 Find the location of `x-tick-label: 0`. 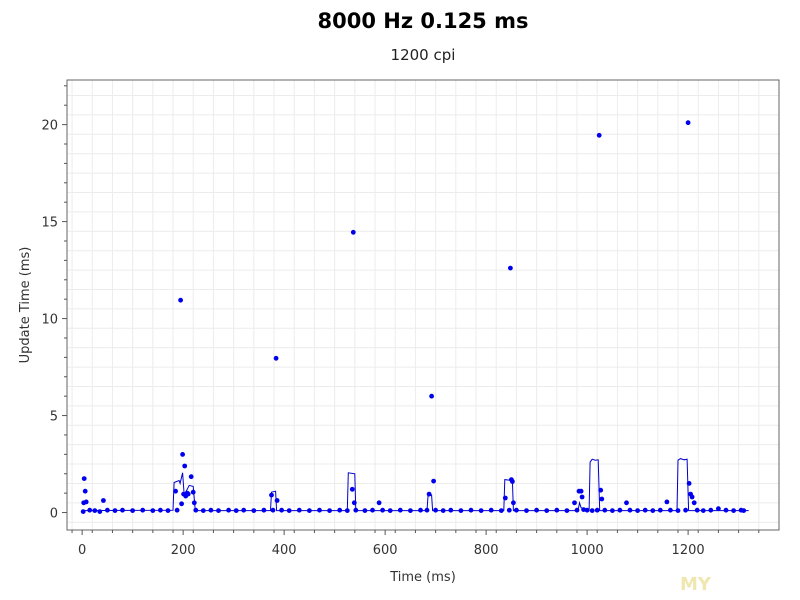

x-tick-label: 0 is located at coordinates (82, 550).